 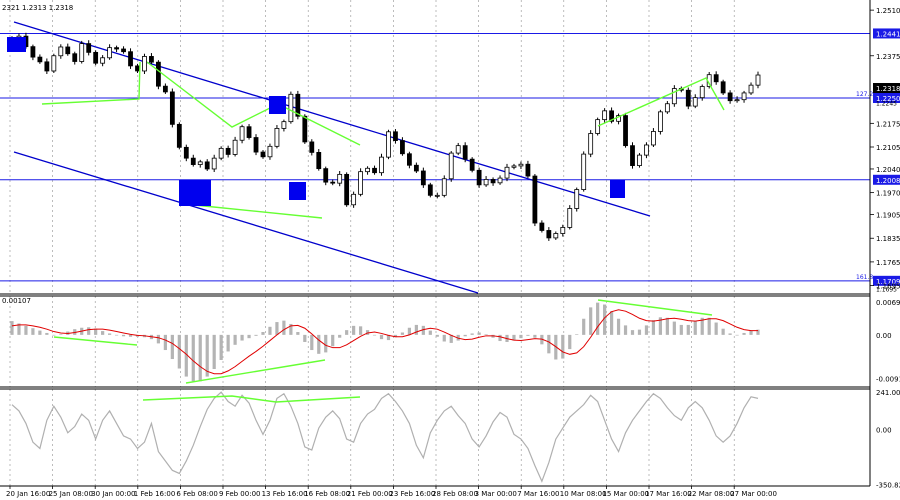 What do you see at coordinates (412, 494) in the screenshot?
I see `x-tick-label: 23 Feb 16:00` at bounding box center [412, 494].